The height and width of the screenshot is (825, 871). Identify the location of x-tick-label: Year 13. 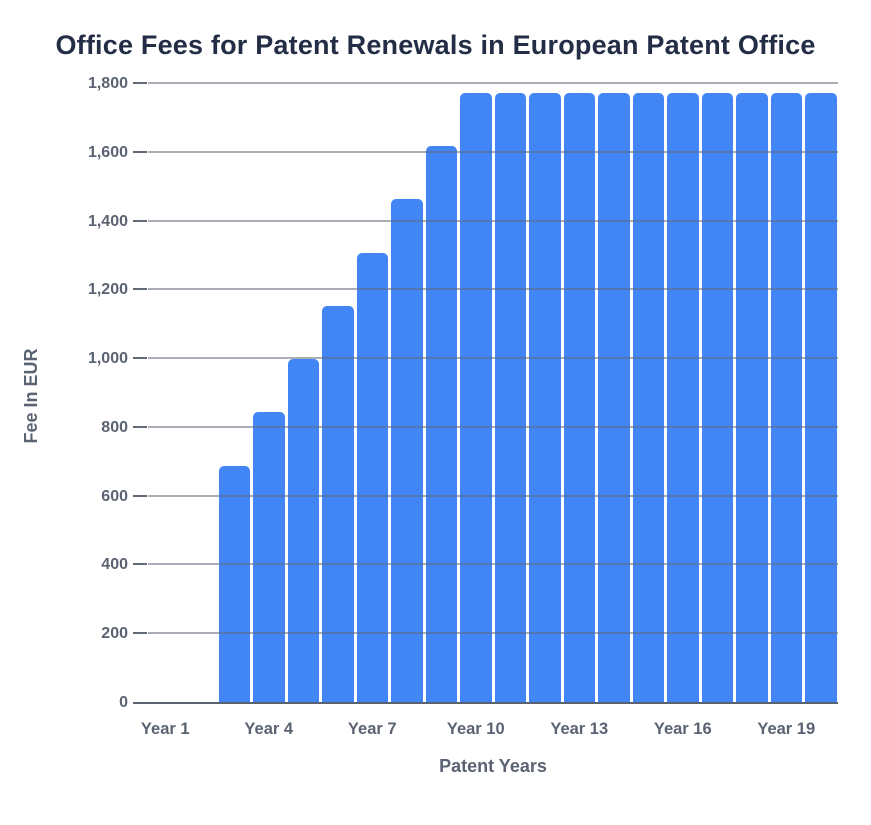
(579, 729).